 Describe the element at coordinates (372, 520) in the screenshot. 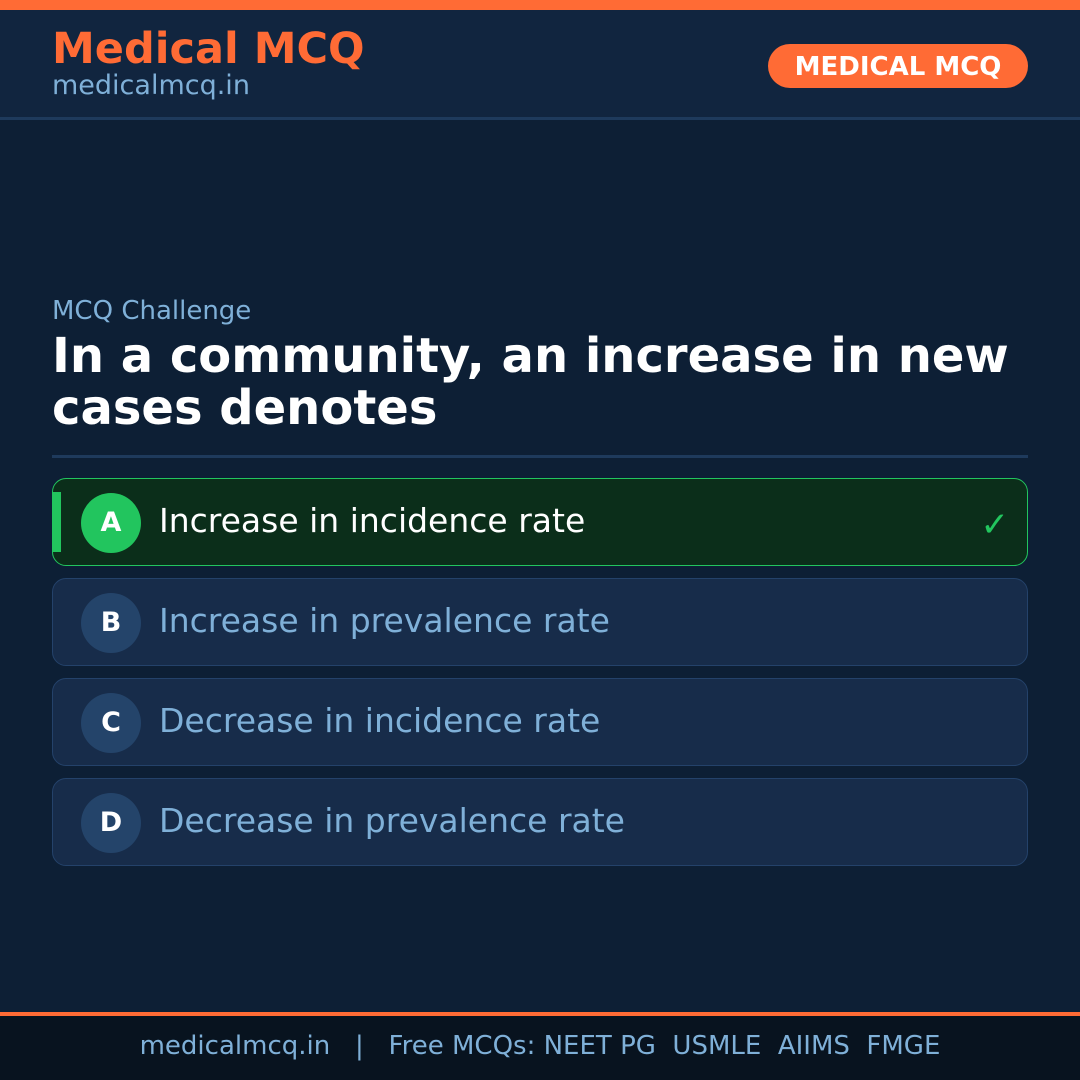

I see `option-text: Increase in incidence rate` at that location.